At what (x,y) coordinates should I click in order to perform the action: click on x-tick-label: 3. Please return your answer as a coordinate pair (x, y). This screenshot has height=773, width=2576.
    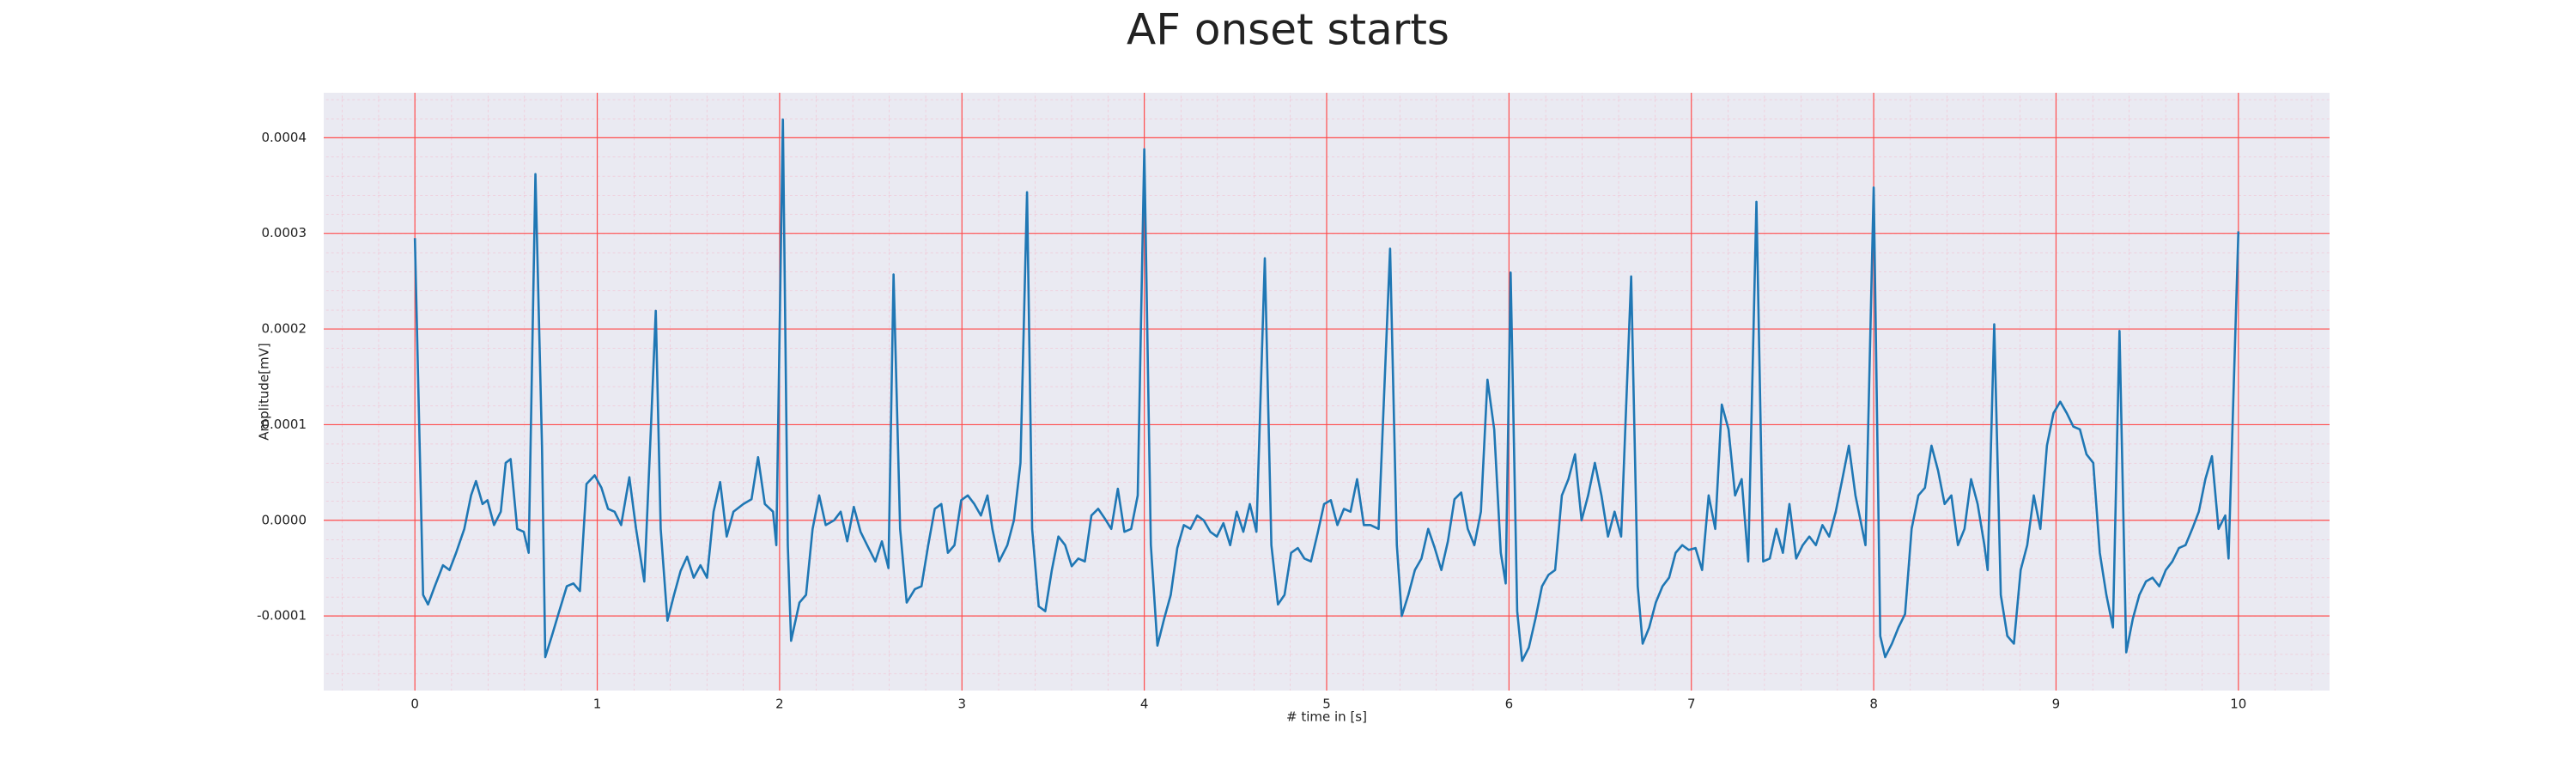
    Looking at the image, I should click on (962, 704).